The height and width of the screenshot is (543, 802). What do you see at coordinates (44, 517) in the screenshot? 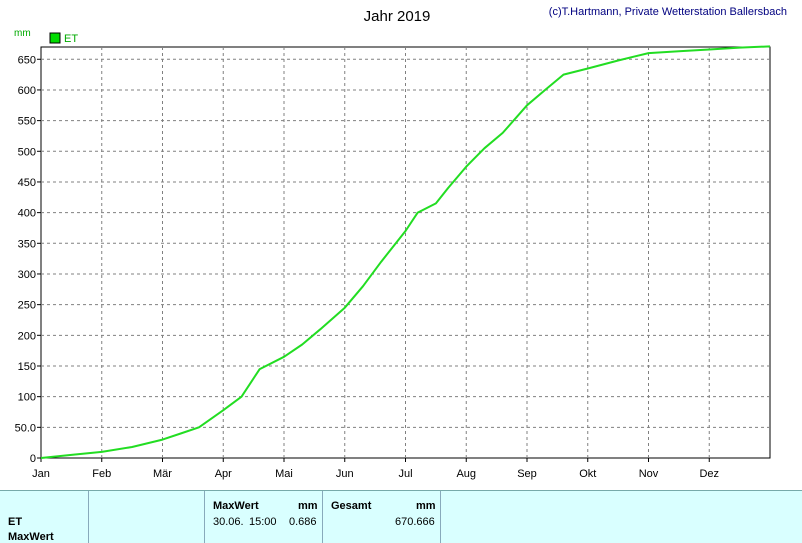
I see `series-column: ET MaxWert` at bounding box center [44, 517].